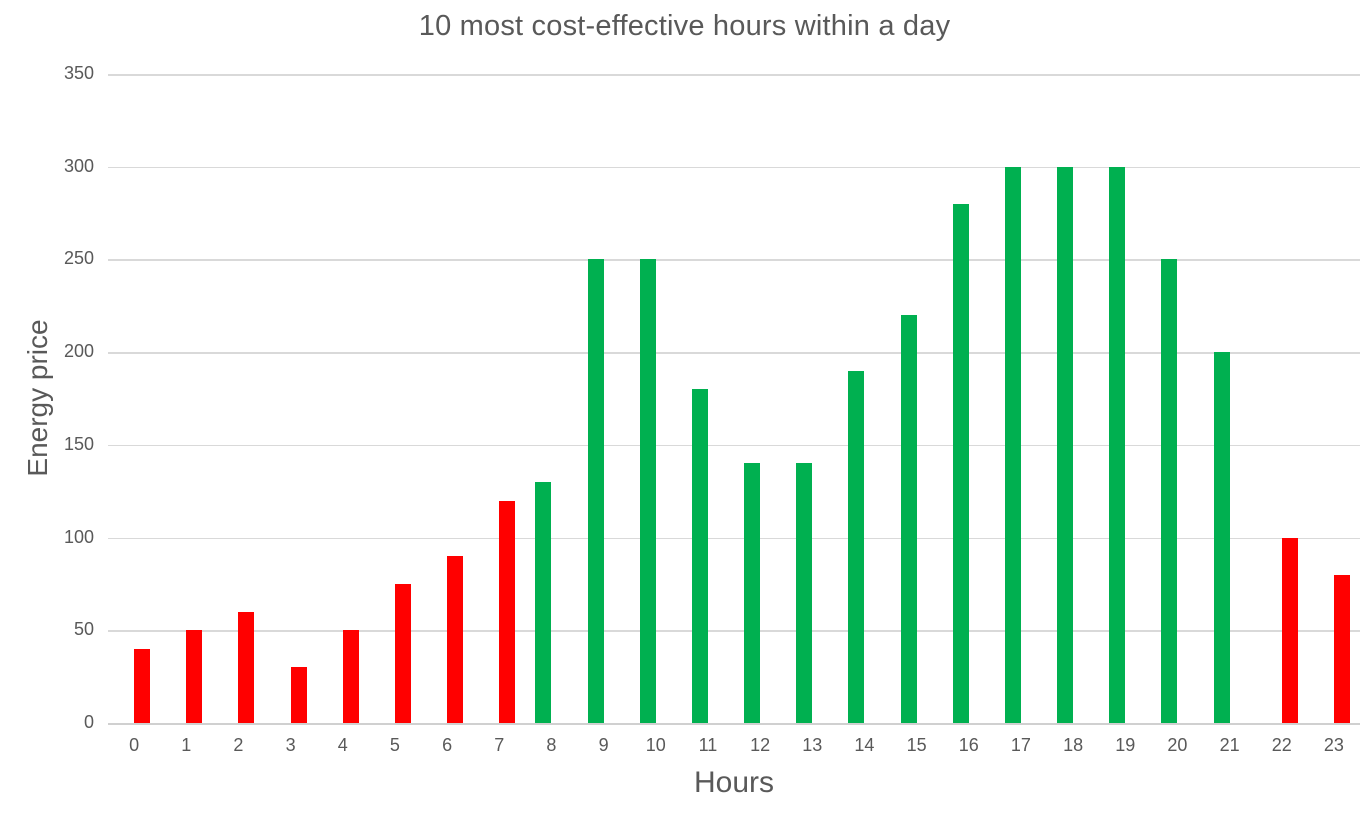 The image size is (1369, 816). What do you see at coordinates (88, 722) in the screenshot?
I see `y-tick-label-0: 0` at bounding box center [88, 722].